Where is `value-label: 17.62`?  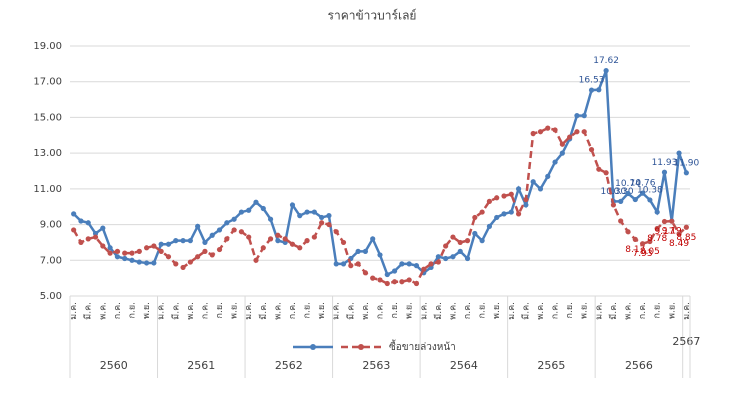
value-label: 17.62 is located at coordinates (606, 61).